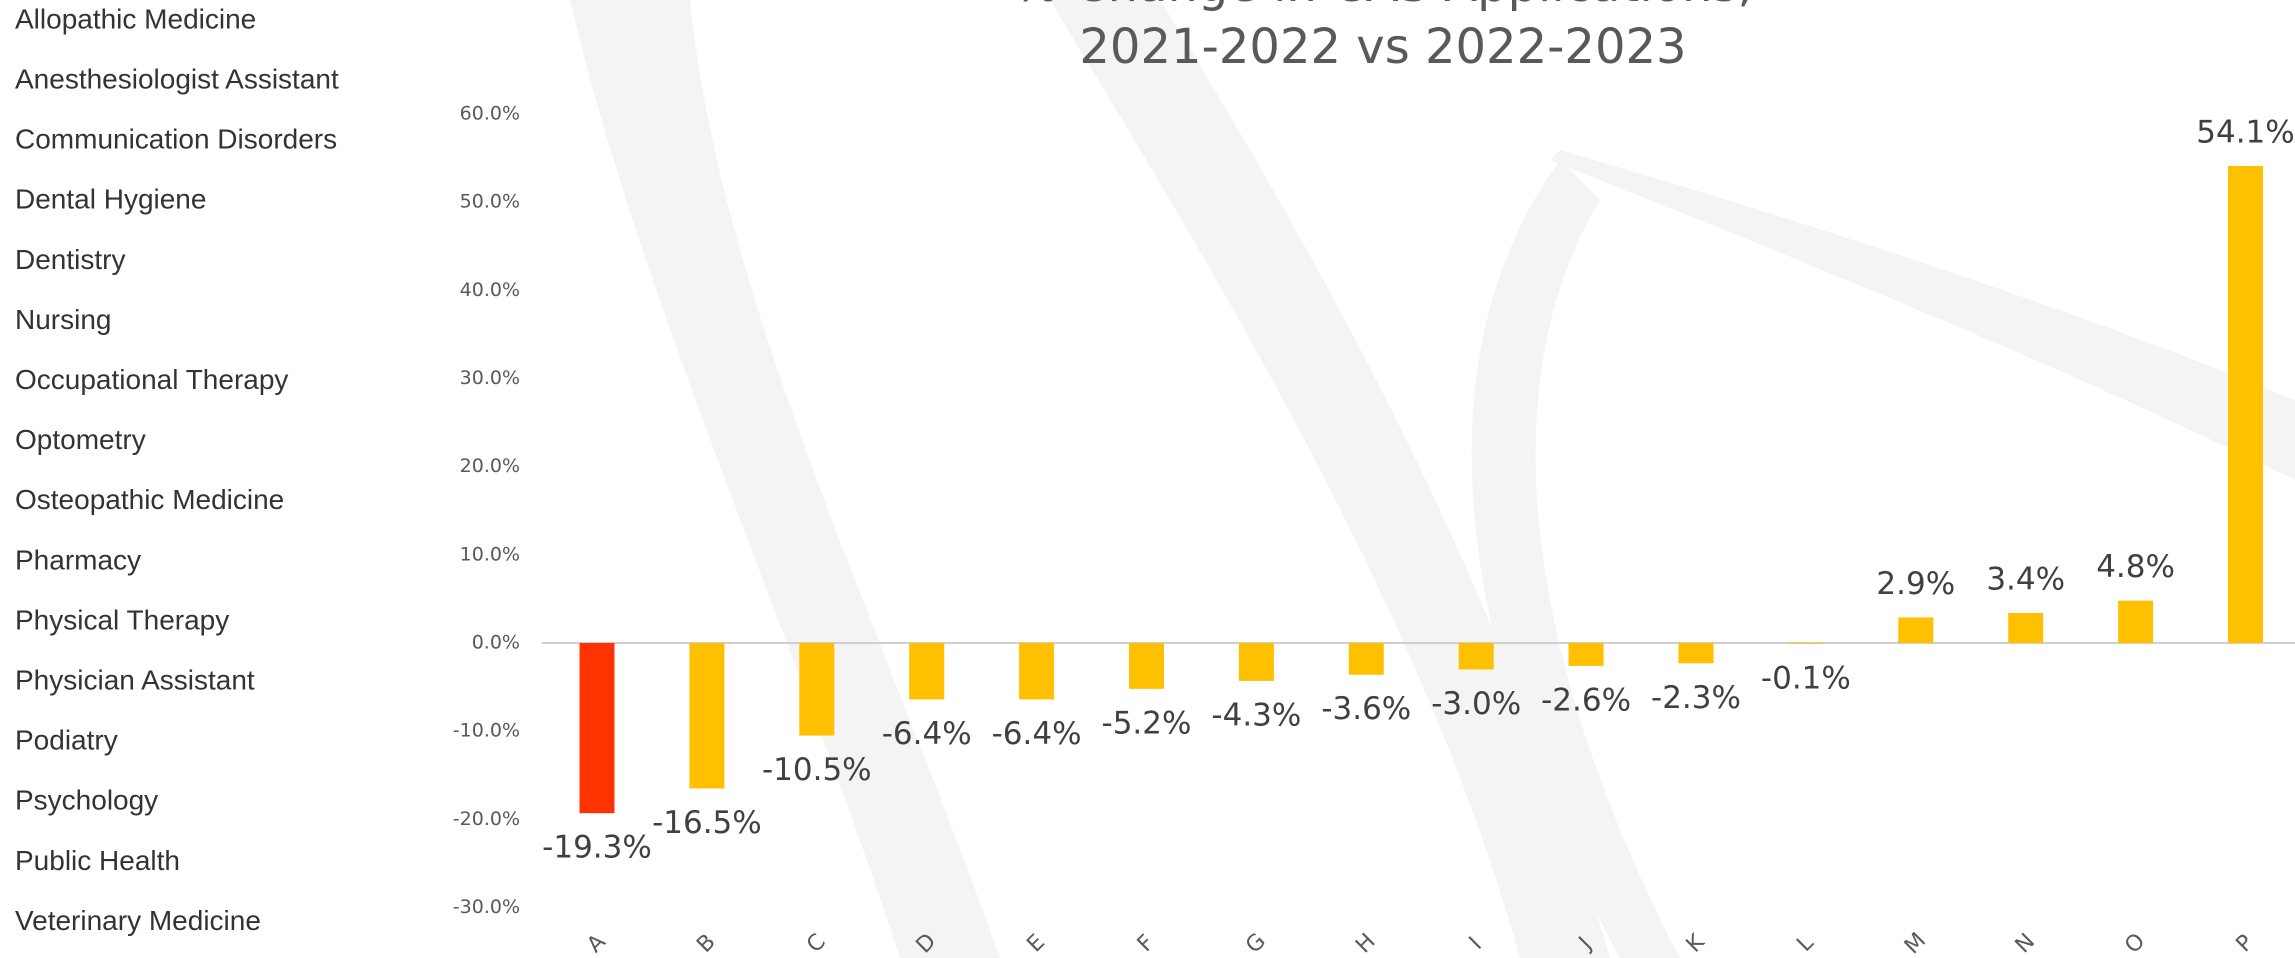 The height and width of the screenshot is (958, 2295). I want to click on x-tick-label: L, so click(1805, 943).